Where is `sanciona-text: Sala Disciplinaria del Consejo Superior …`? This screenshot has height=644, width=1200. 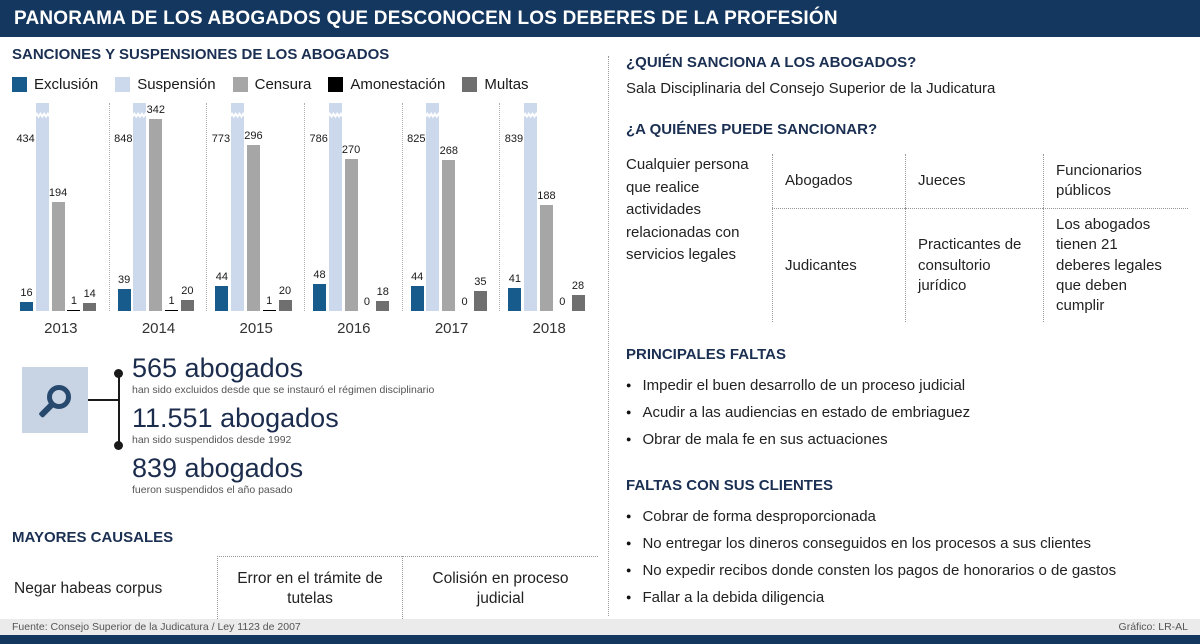 sanciona-text: Sala Disciplinaria del Consejo Superior … is located at coordinates (811, 88).